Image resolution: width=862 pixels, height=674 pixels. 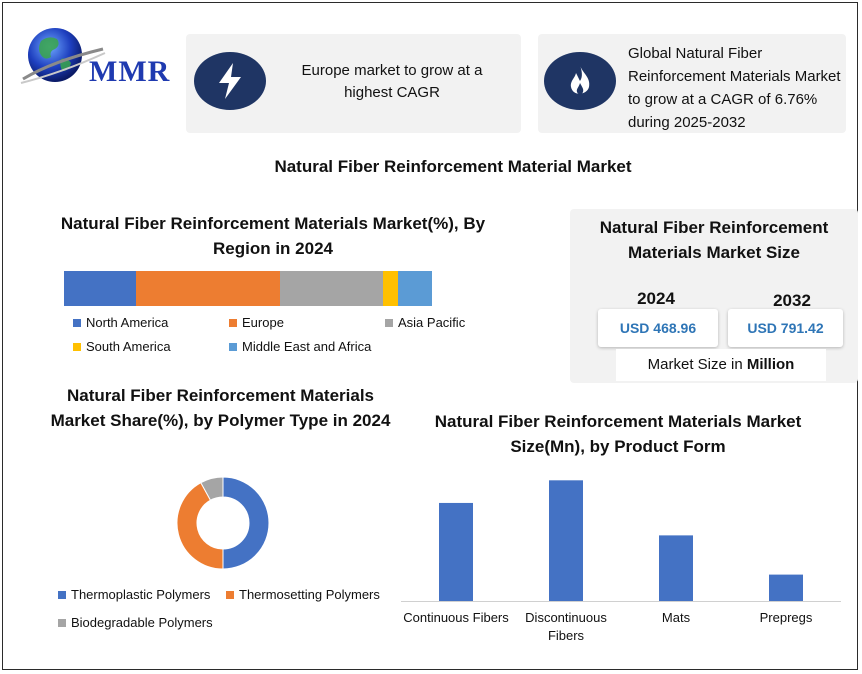 I want to click on region-legend-item-south-america: South America, so click(x=122, y=346).